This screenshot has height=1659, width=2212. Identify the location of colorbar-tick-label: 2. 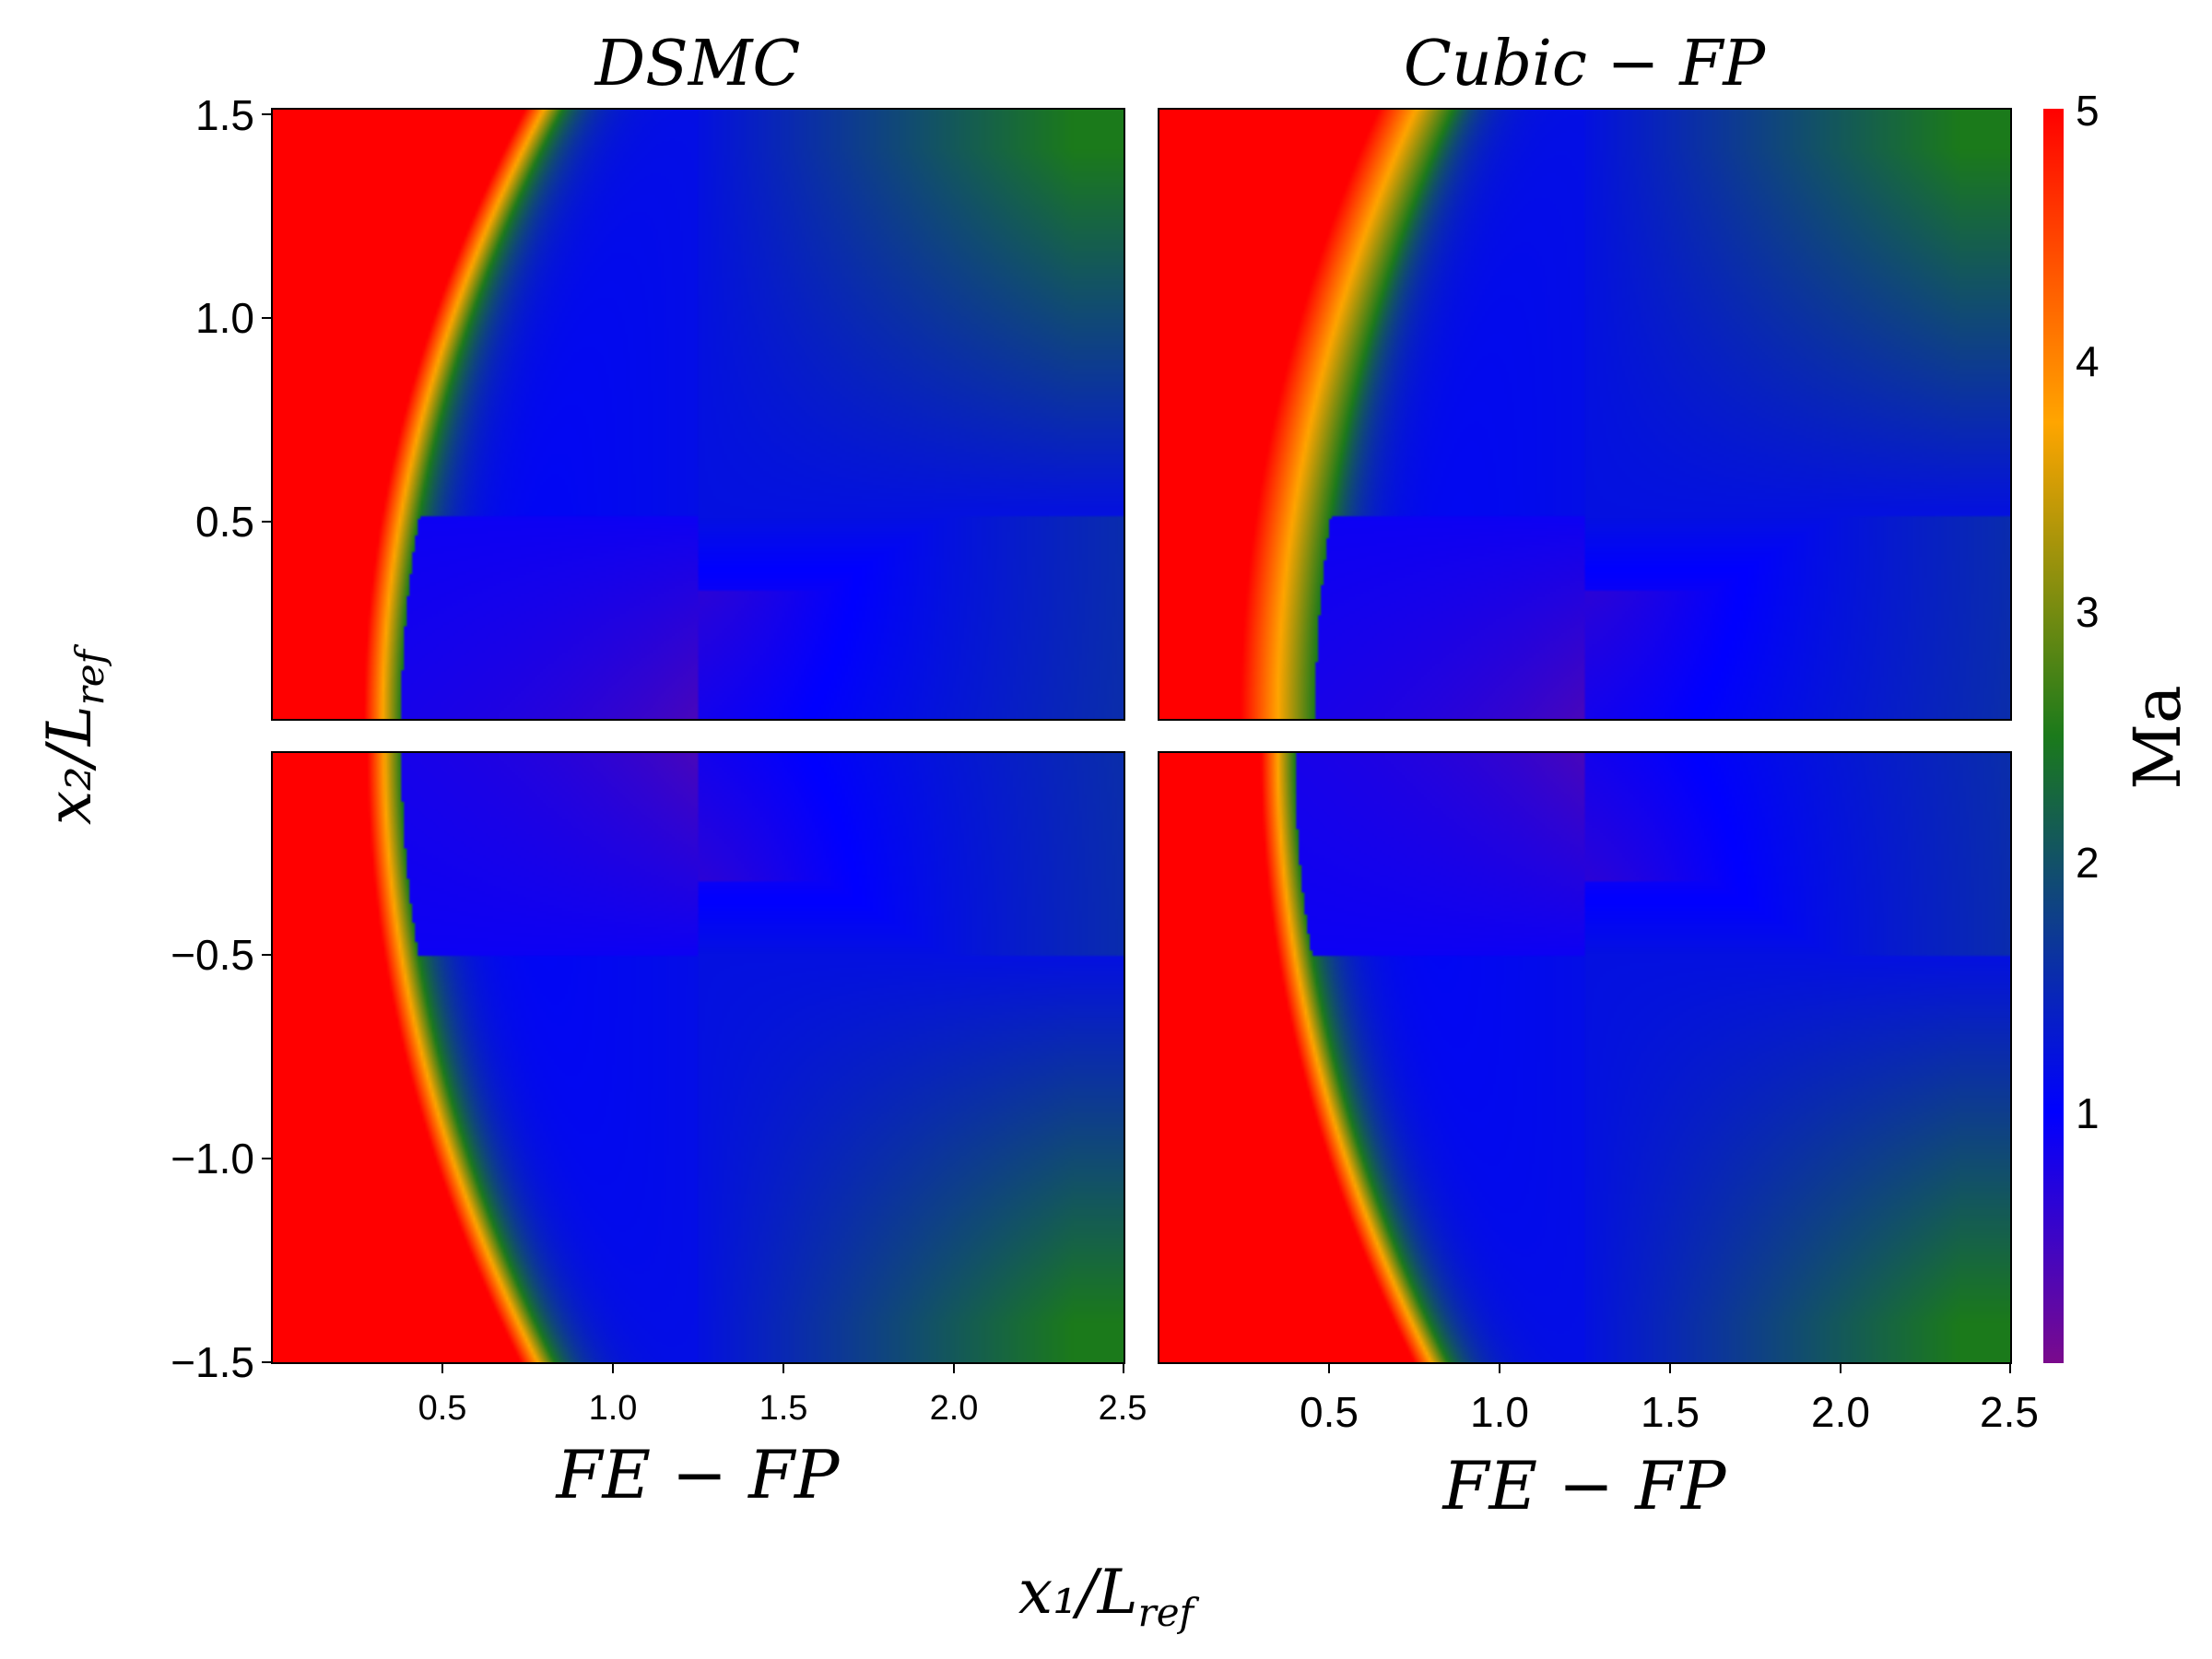
(2088, 863).